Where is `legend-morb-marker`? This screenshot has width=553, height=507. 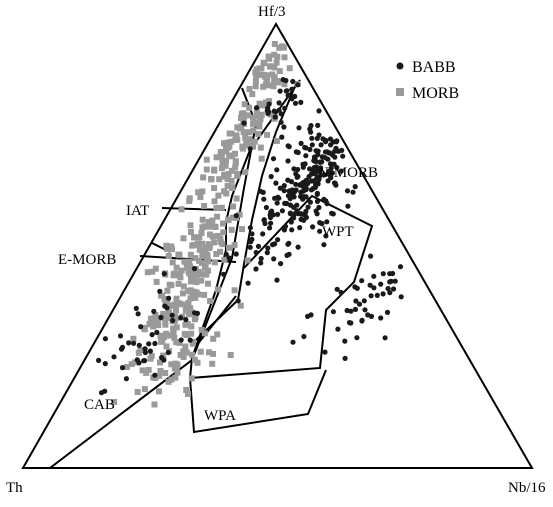 legend-morb-marker is located at coordinates (400, 92).